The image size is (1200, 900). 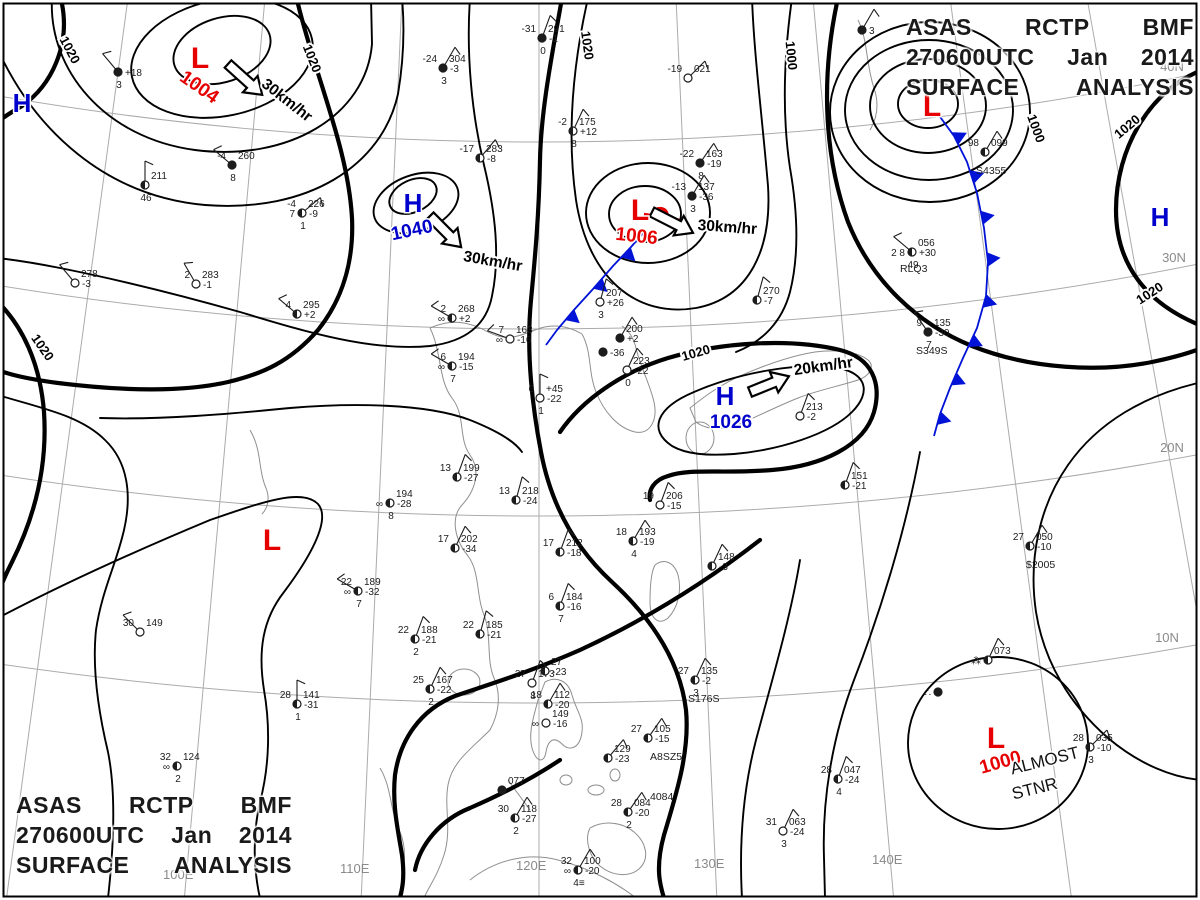 What do you see at coordinates (976, 661) in the screenshot?
I see `station-text: ⁂` at bounding box center [976, 661].